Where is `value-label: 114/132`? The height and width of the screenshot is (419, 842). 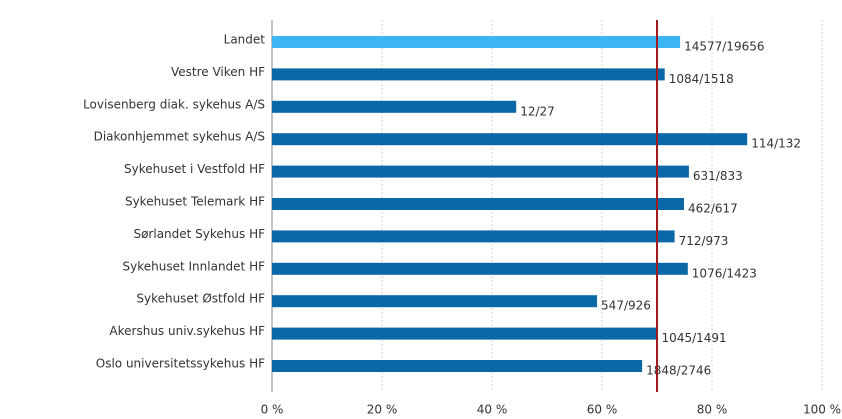
value-label: 114/132 is located at coordinates (776, 144).